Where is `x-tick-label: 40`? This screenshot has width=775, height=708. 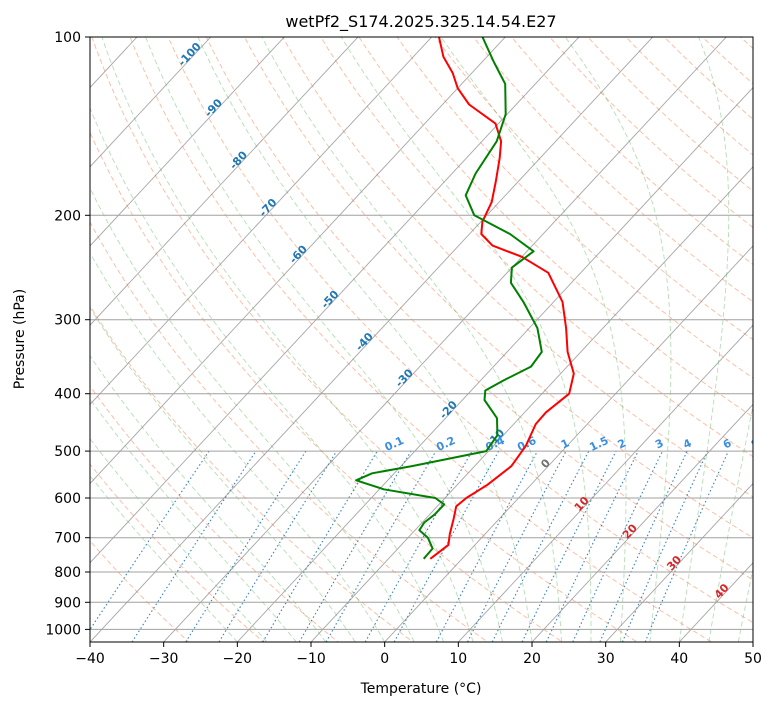
x-tick-label: 40 is located at coordinates (679, 659).